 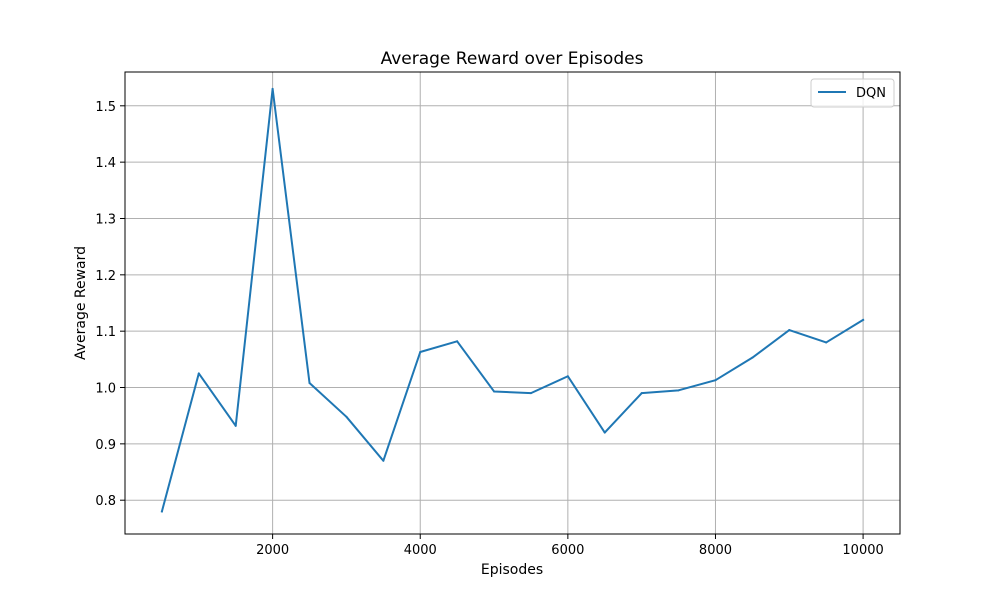 I want to click on legend-box, so click(x=852, y=93).